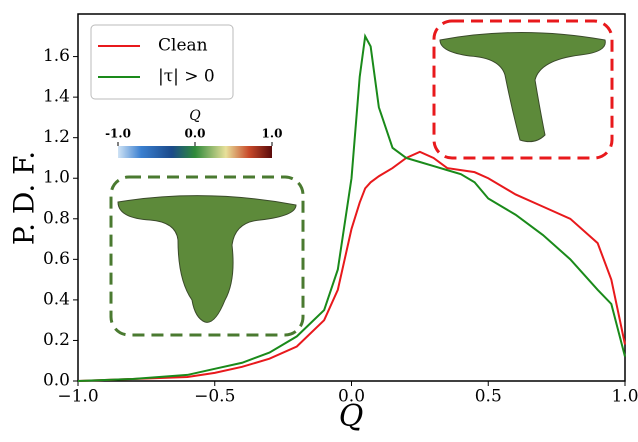 The image size is (638, 442). I want to click on y-tick-label: 1.4, so click(56, 97).